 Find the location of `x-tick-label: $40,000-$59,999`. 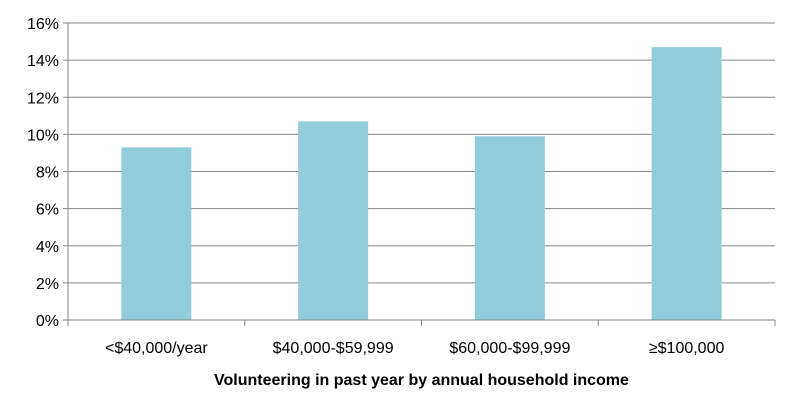

x-tick-label: $40,000-$59,999 is located at coordinates (333, 348).